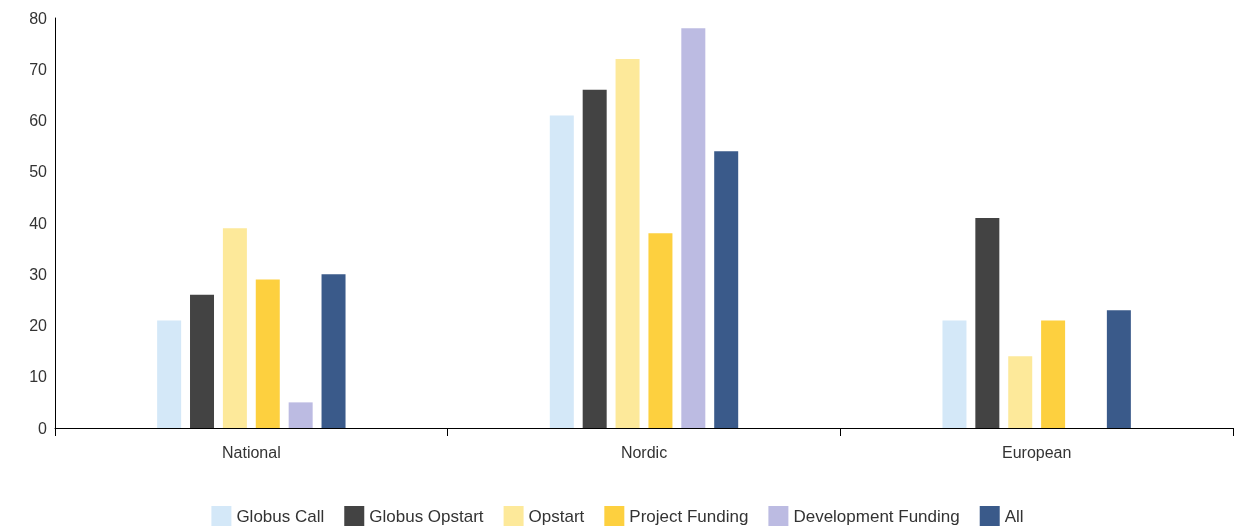 This screenshot has height=531, width=1235. Describe the element at coordinates (876, 516) in the screenshot. I see `legend-label: Development Funding` at that location.